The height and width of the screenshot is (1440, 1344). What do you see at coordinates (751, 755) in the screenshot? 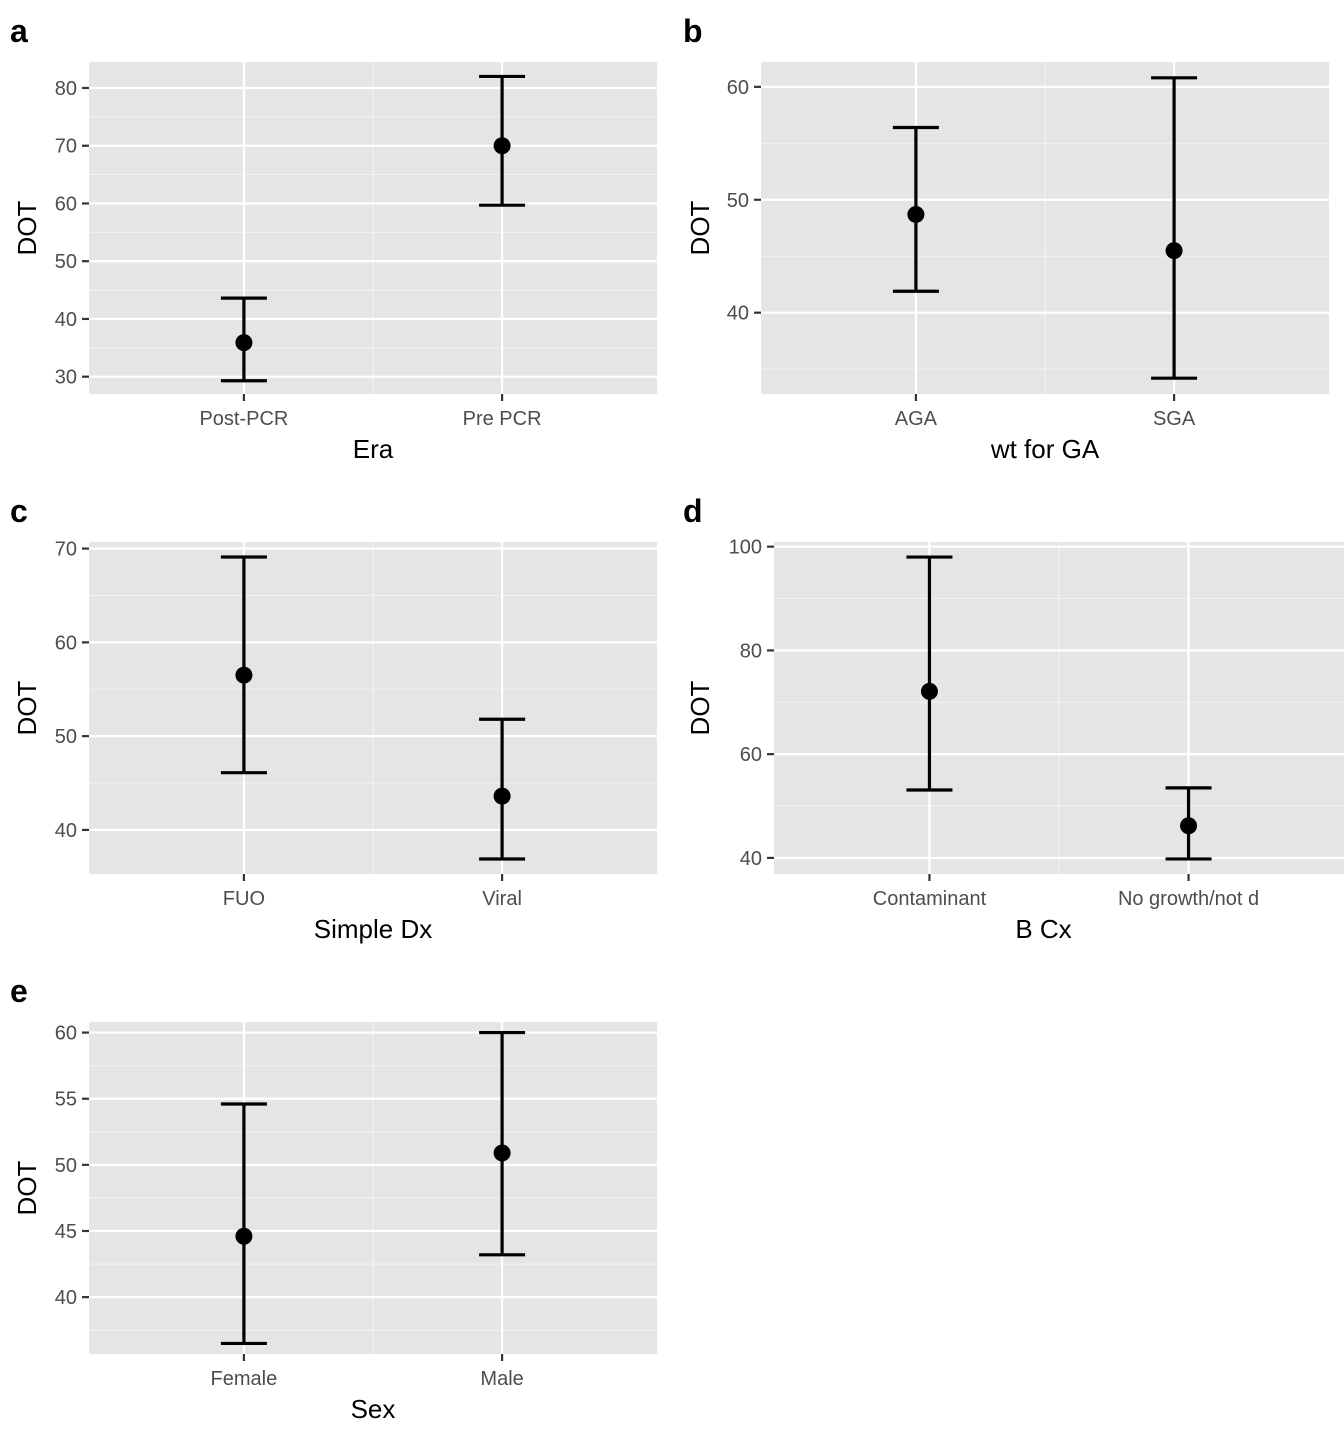
I see `panel-d-y-tick-label: 60` at bounding box center [751, 755].